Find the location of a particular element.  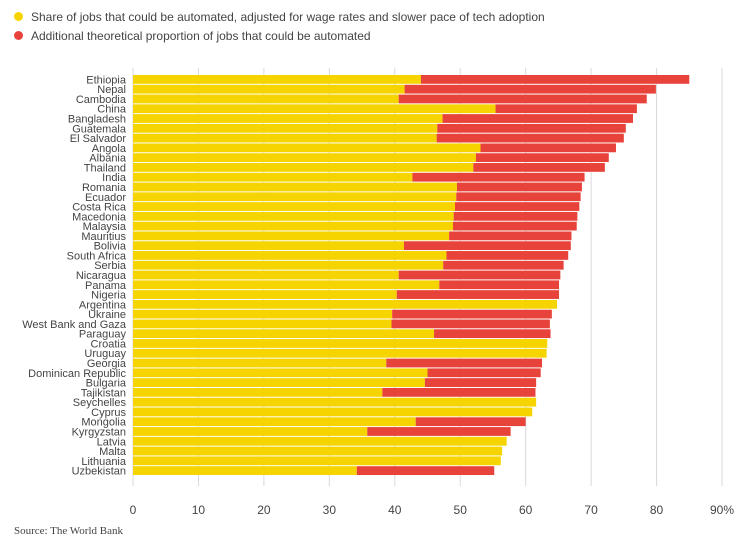

category-label: Serbia is located at coordinates (110, 266).